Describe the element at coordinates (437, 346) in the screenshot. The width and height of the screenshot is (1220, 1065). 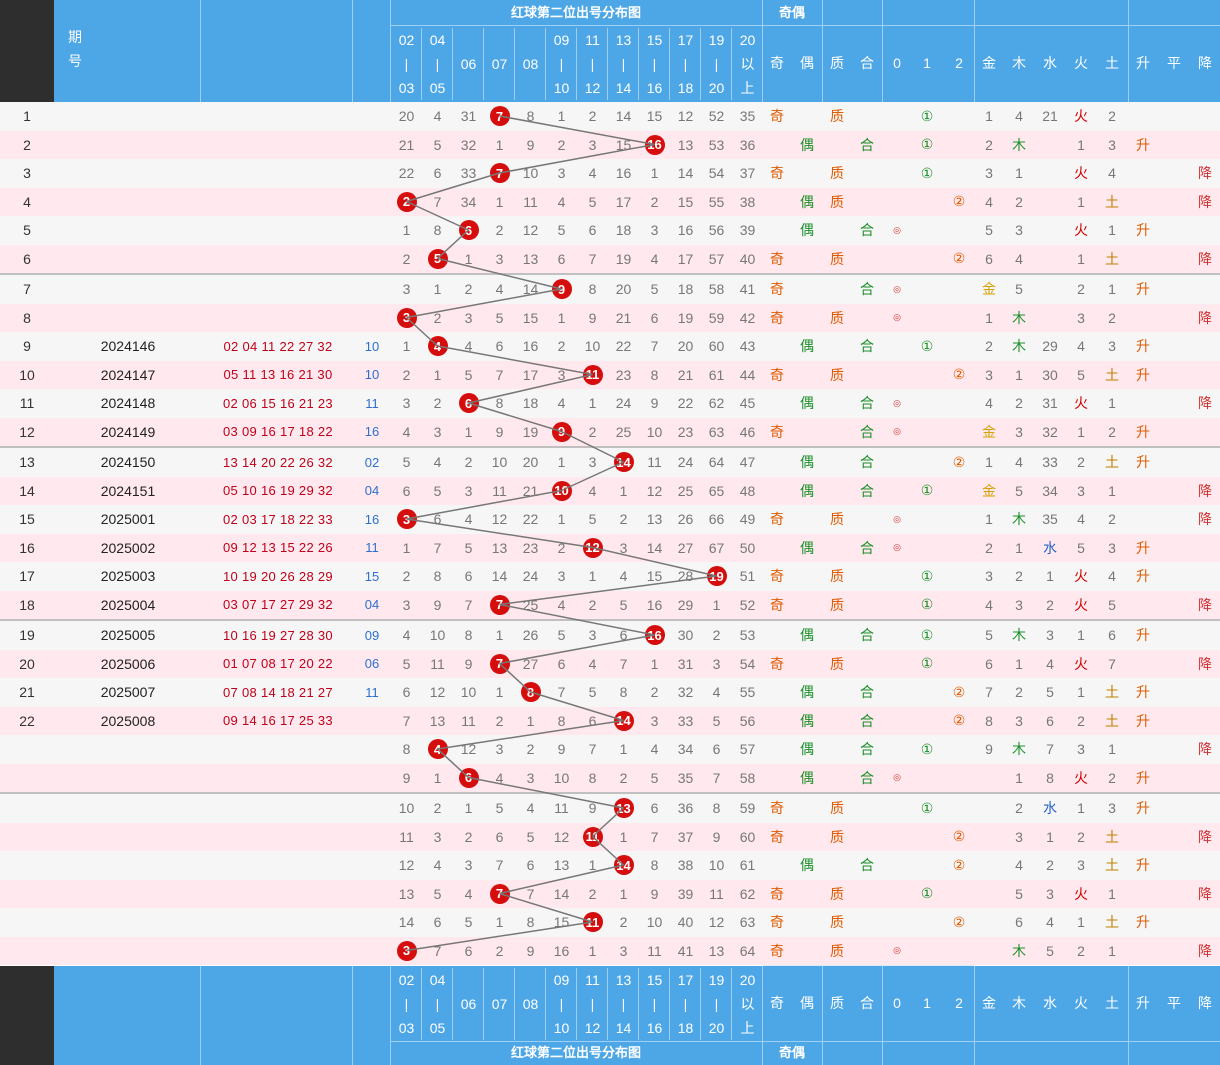
I see `red-ball-marker: 4` at that location.